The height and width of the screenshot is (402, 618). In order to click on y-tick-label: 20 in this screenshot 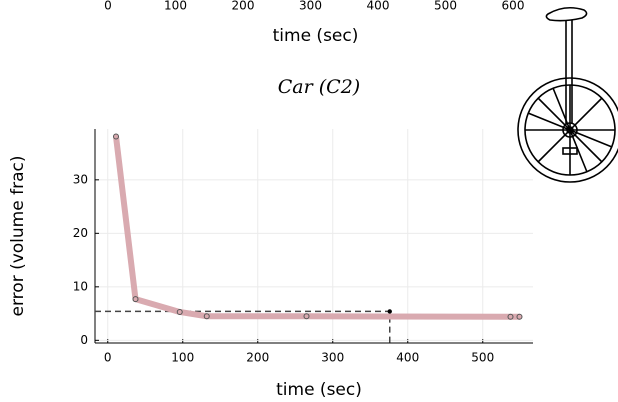, I will do `click(80, 233)`.